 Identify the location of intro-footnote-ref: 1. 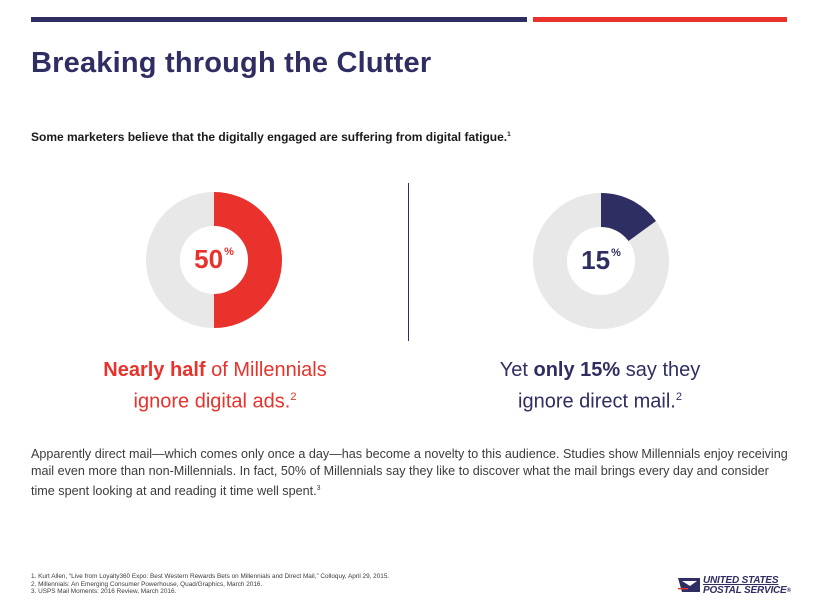
(509, 134).